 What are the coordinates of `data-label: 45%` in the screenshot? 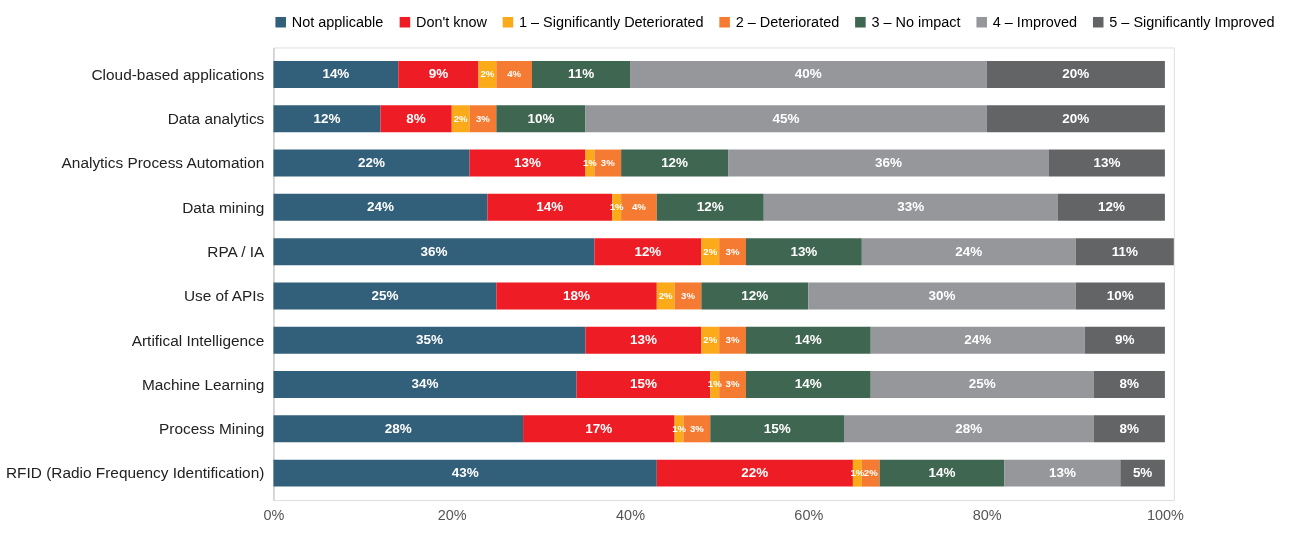 It's located at (786, 118).